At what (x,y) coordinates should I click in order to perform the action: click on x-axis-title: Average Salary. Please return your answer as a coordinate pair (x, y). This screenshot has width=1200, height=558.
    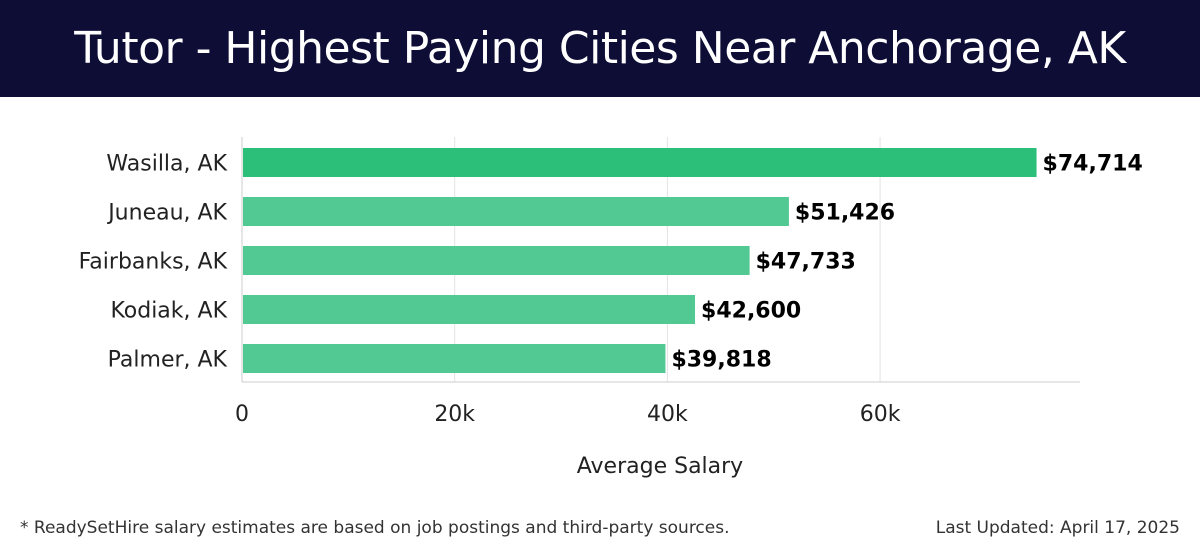
    Looking at the image, I should click on (660, 466).